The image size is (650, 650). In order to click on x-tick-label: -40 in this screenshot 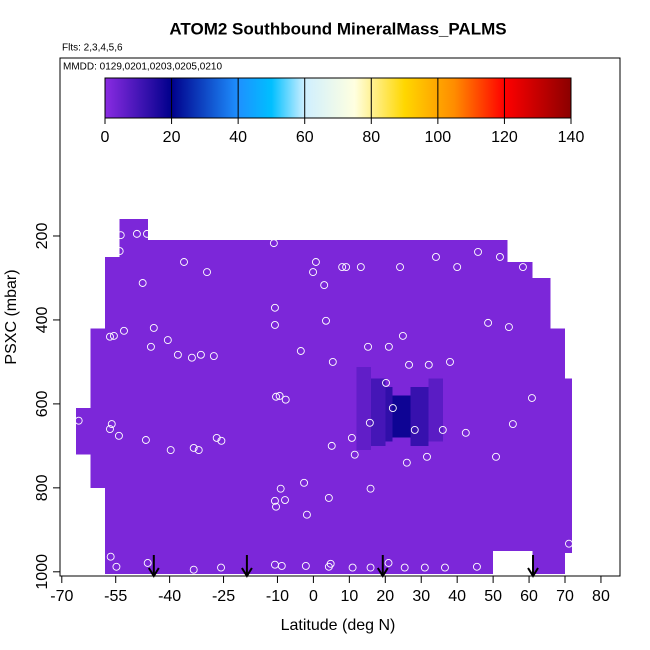, I will do `click(169, 596)`.